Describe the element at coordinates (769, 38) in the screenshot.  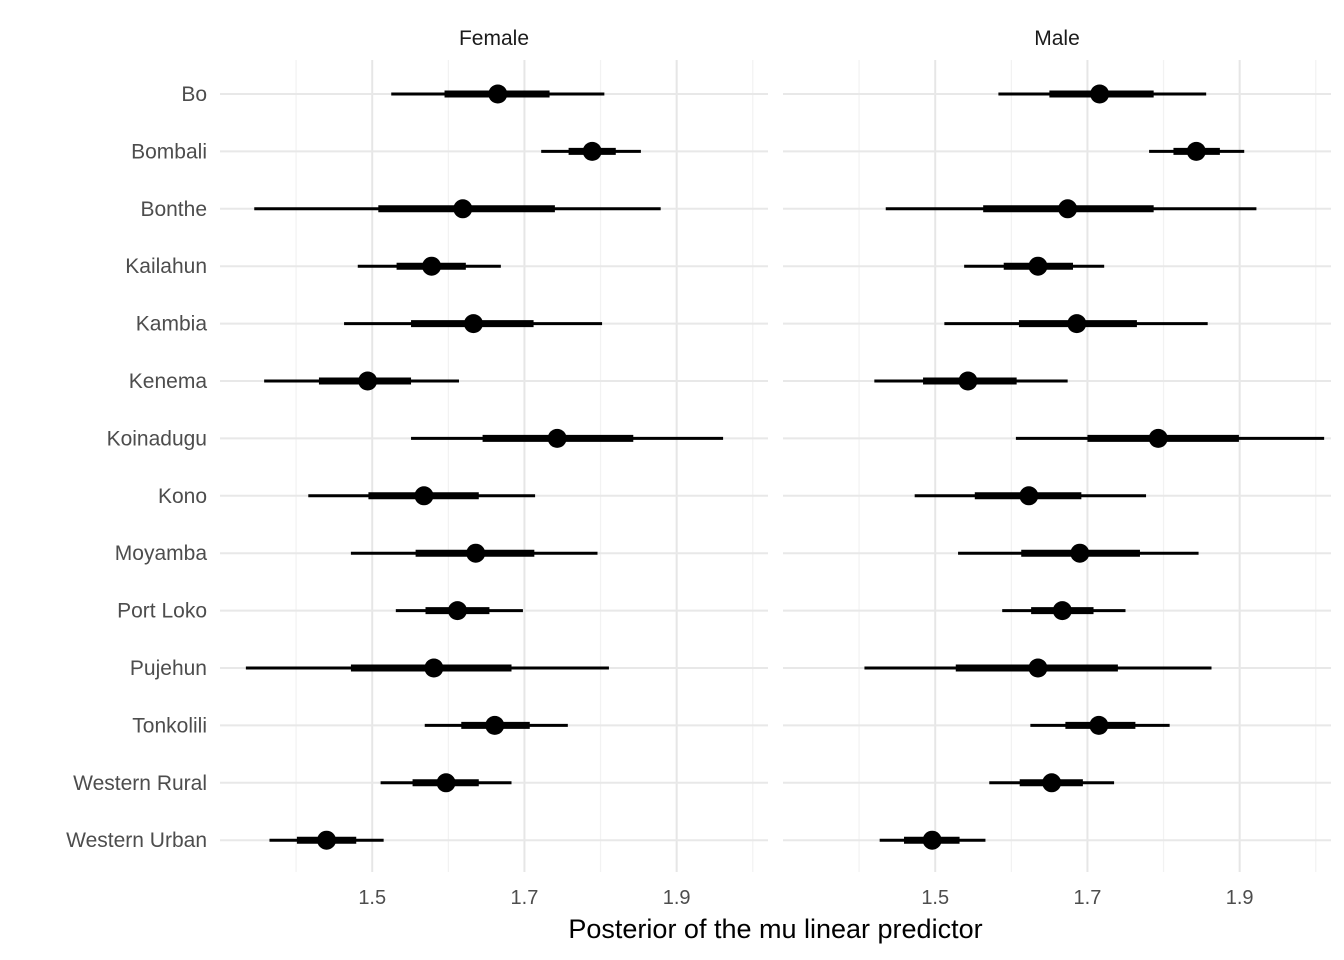
I see `facet-titles: Female Male` at that location.